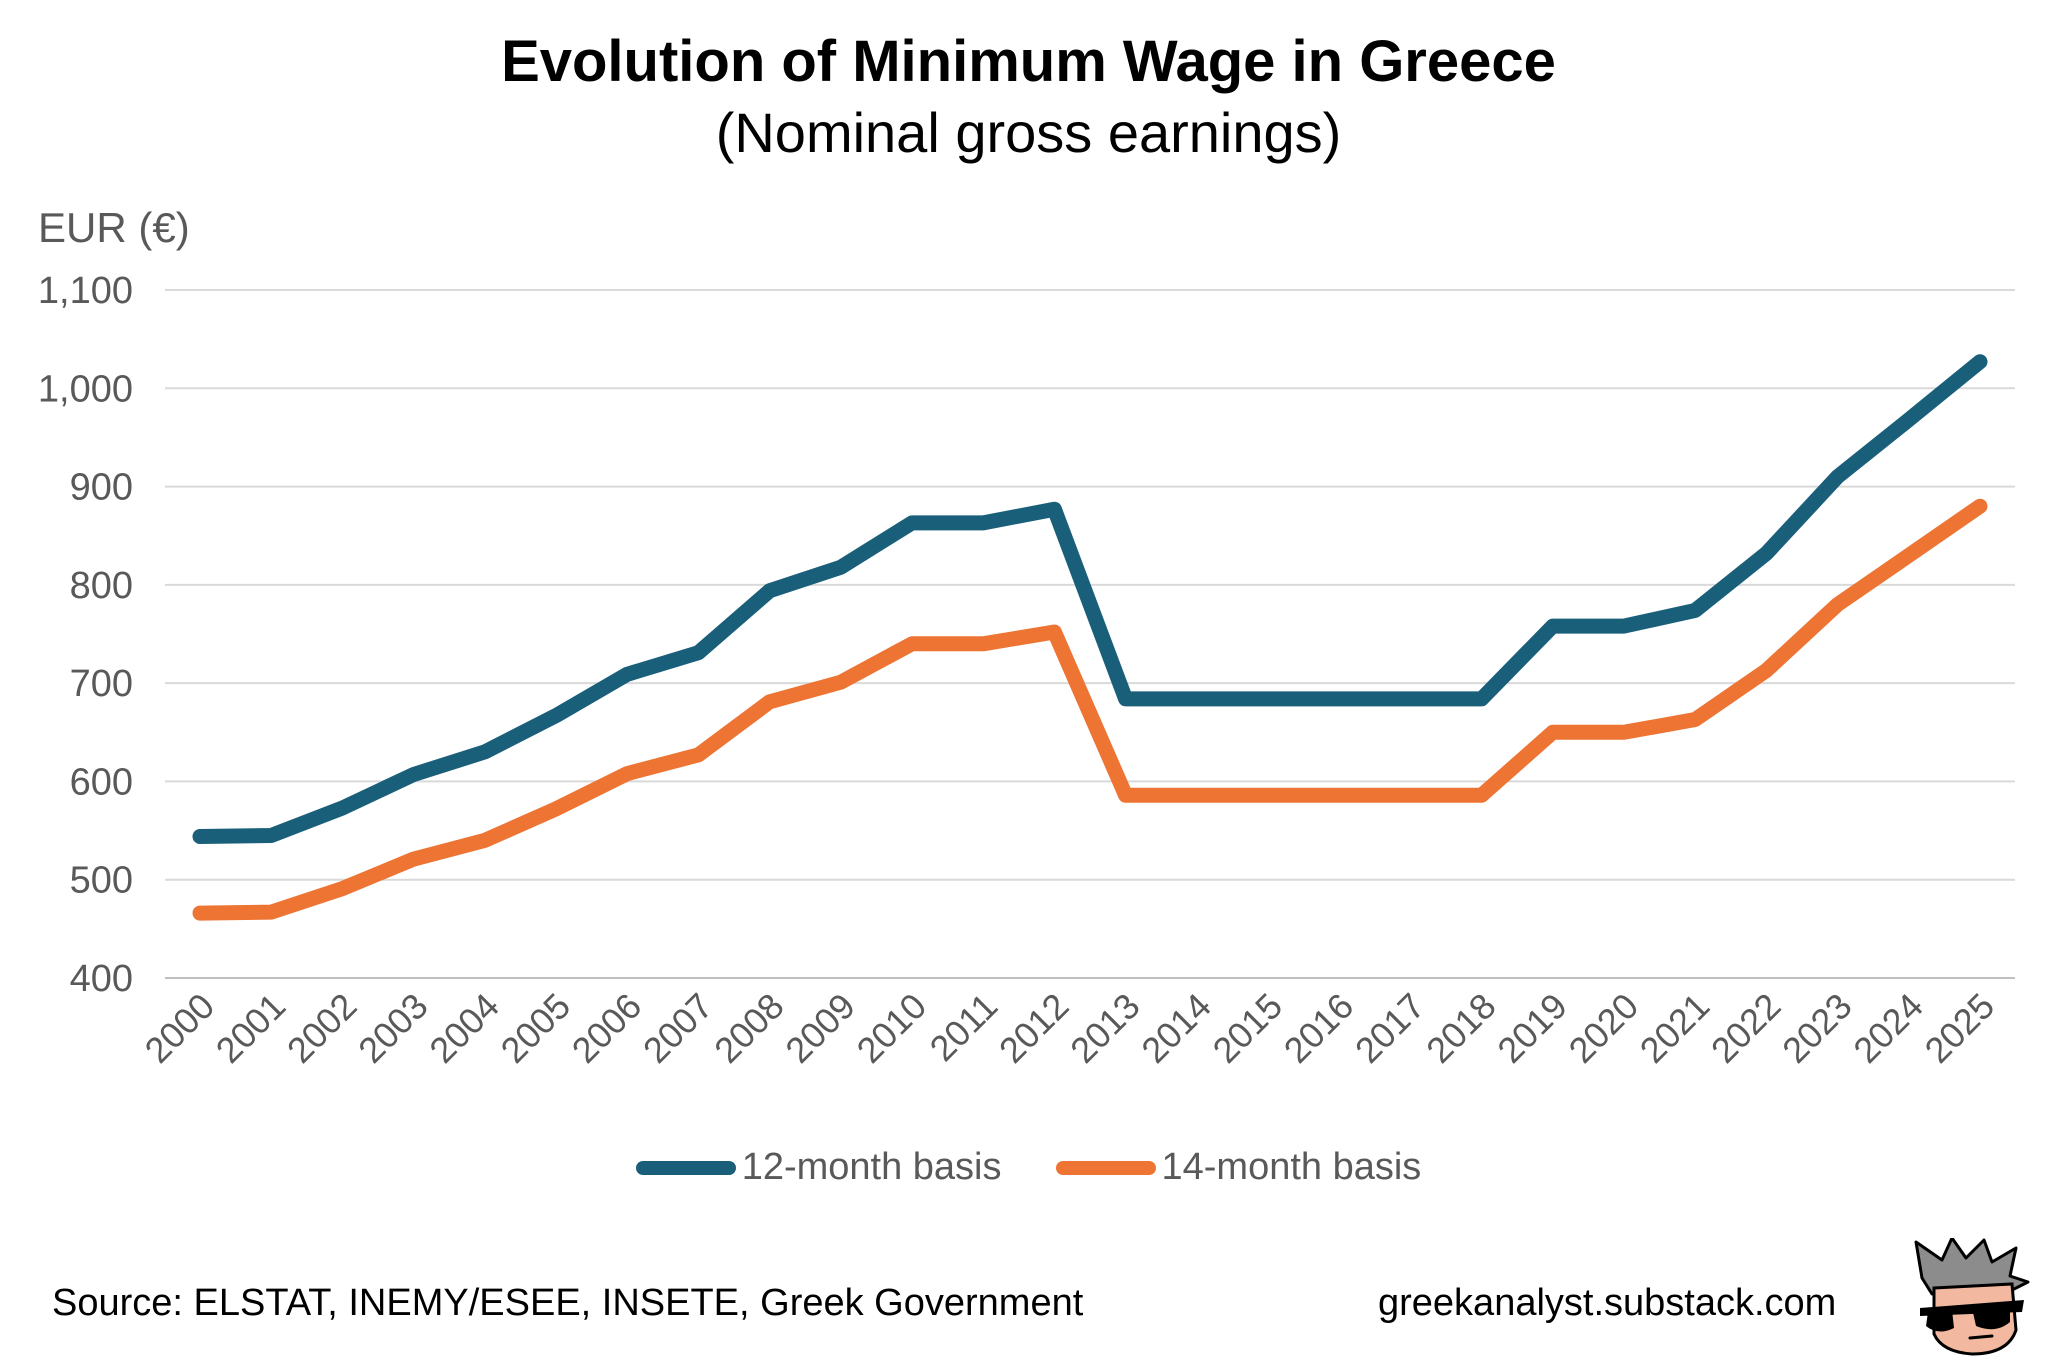 The width and height of the screenshot is (2057, 1365). I want to click on x-tick-label: 2012, so click(1034, 1028).